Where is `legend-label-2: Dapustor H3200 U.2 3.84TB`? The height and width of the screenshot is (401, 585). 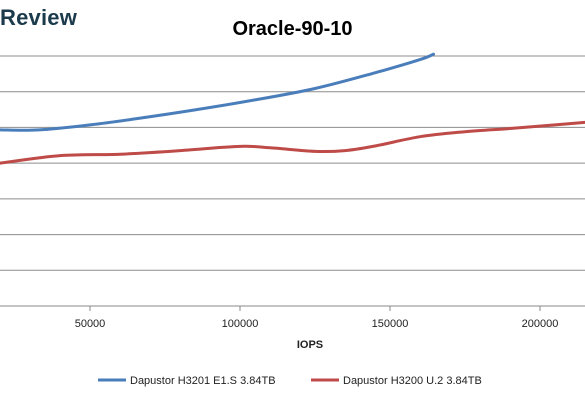 legend-label-2: Dapustor H3200 U.2 3.84TB is located at coordinates (412, 381).